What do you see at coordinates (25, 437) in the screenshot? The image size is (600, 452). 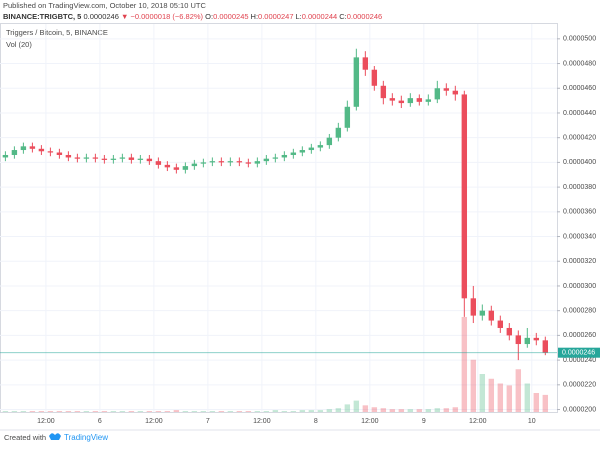 I see `footer-created: Created with` at bounding box center [25, 437].